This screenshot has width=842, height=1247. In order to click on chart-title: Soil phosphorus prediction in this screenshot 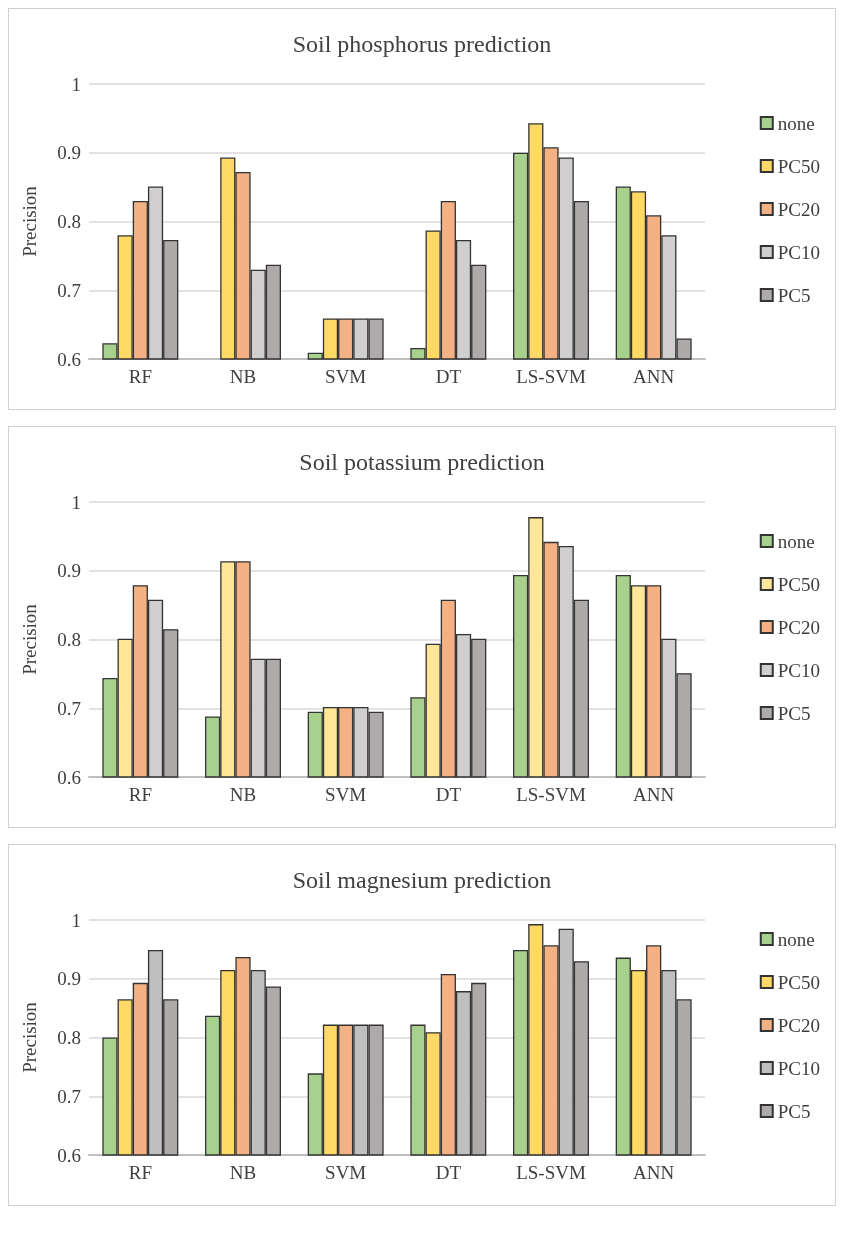, I will do `click(422, 44)`.